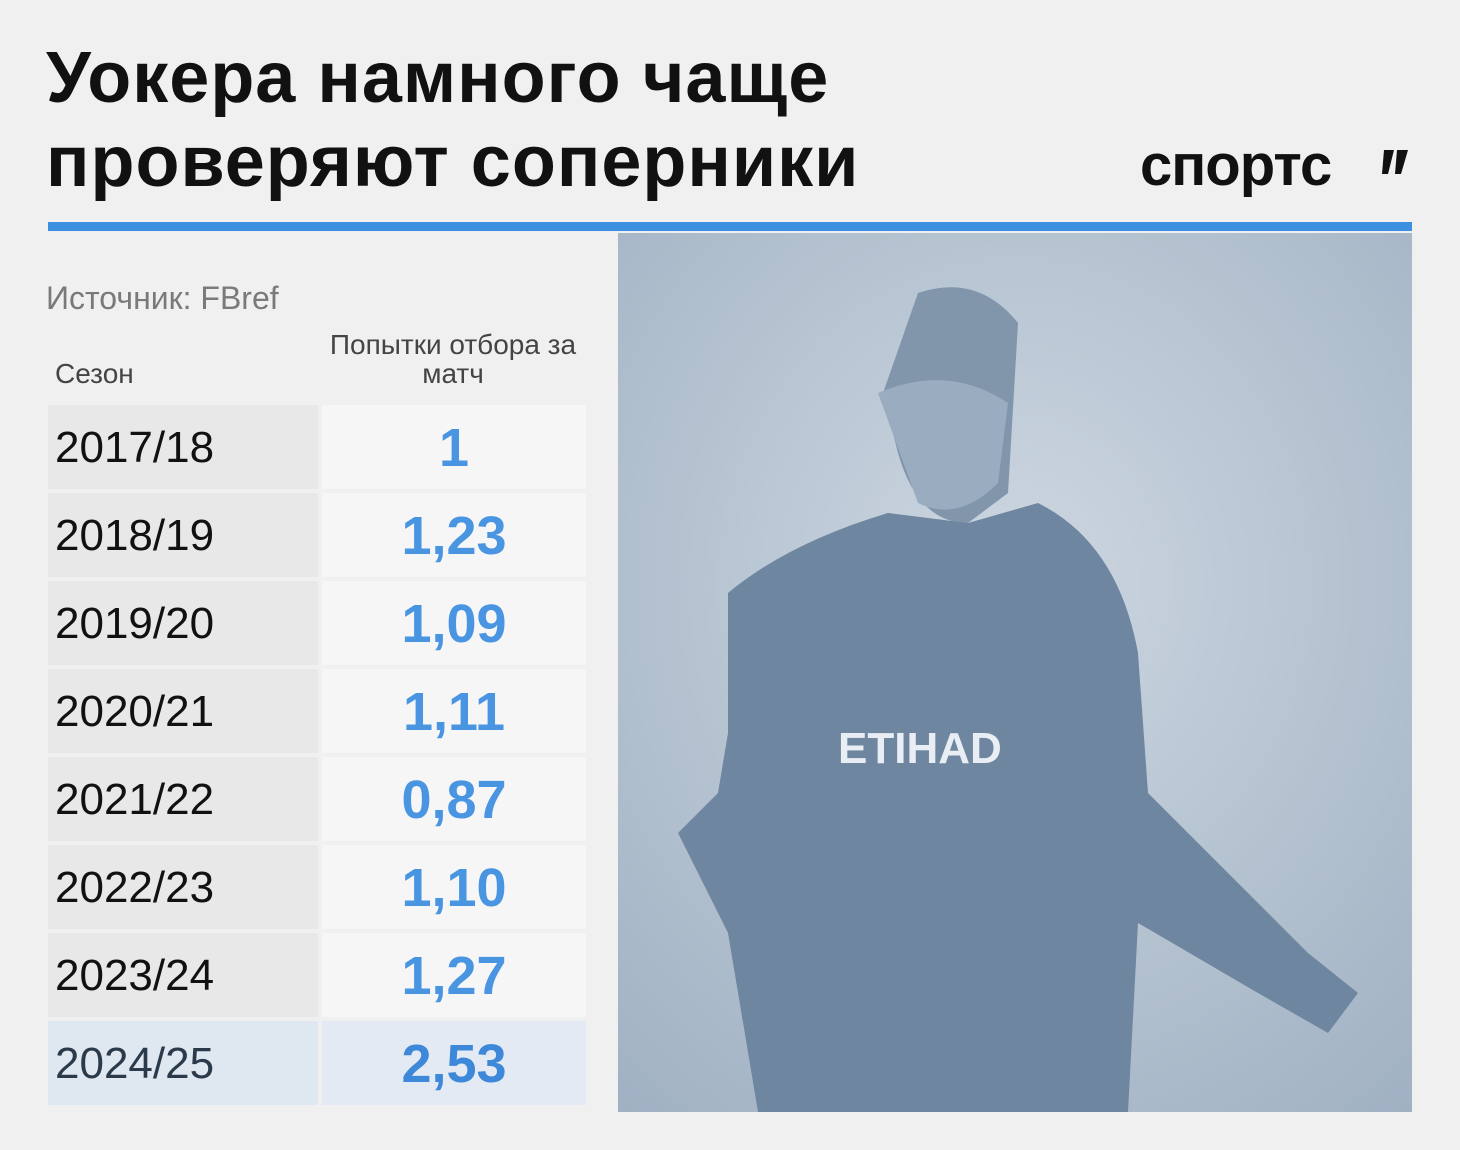 This screenshot has height=1150, width=1460. I want to click on table-row: 2017/18 1, so click(317, 447).